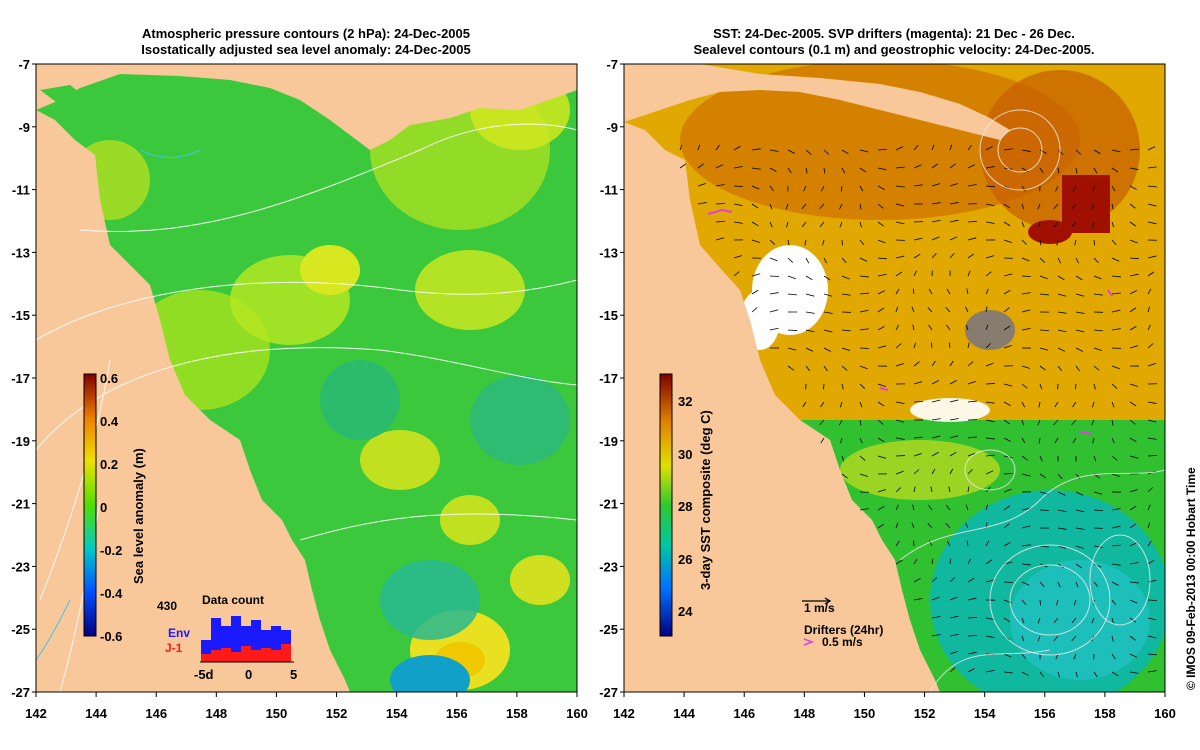  Describe the element at coordinates (109, 464) in the screenshot. I see `sla-tick: 0.2` at that location.